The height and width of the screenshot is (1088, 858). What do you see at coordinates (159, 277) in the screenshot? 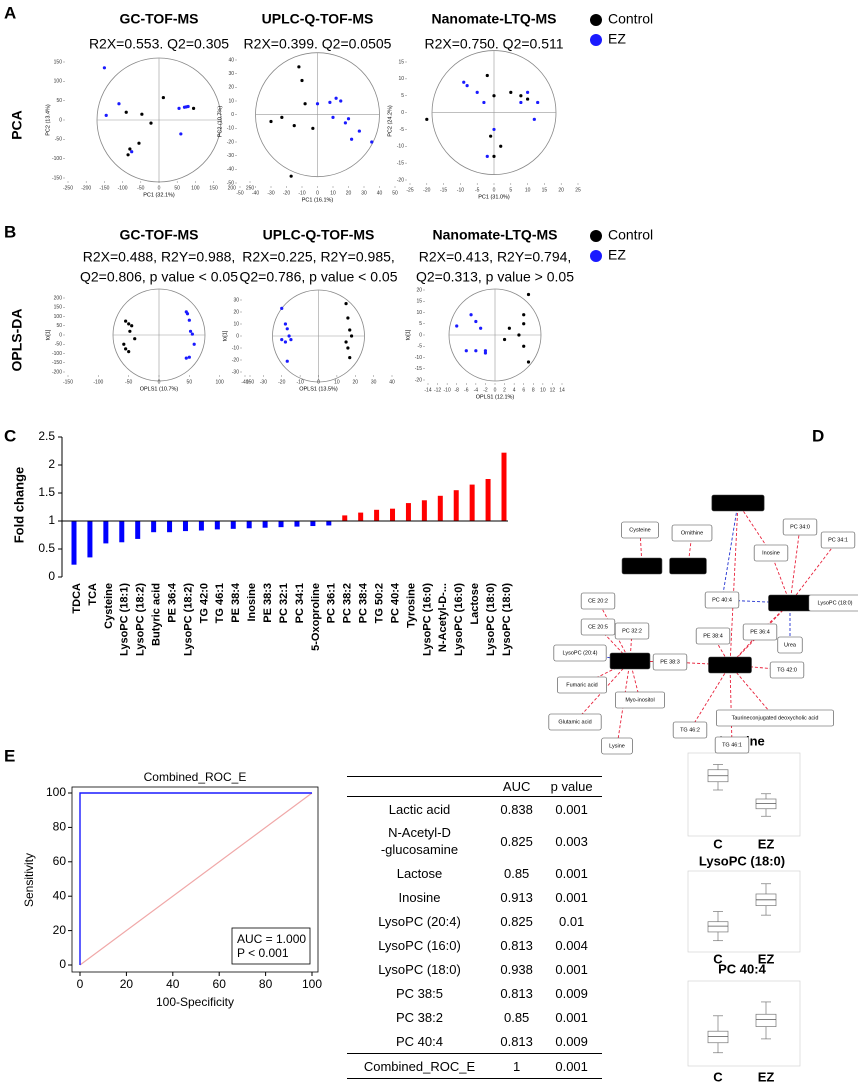
I see `chart-subtitle: Q2=0.806, p value < 0.05` at bounding box center [159, 277].